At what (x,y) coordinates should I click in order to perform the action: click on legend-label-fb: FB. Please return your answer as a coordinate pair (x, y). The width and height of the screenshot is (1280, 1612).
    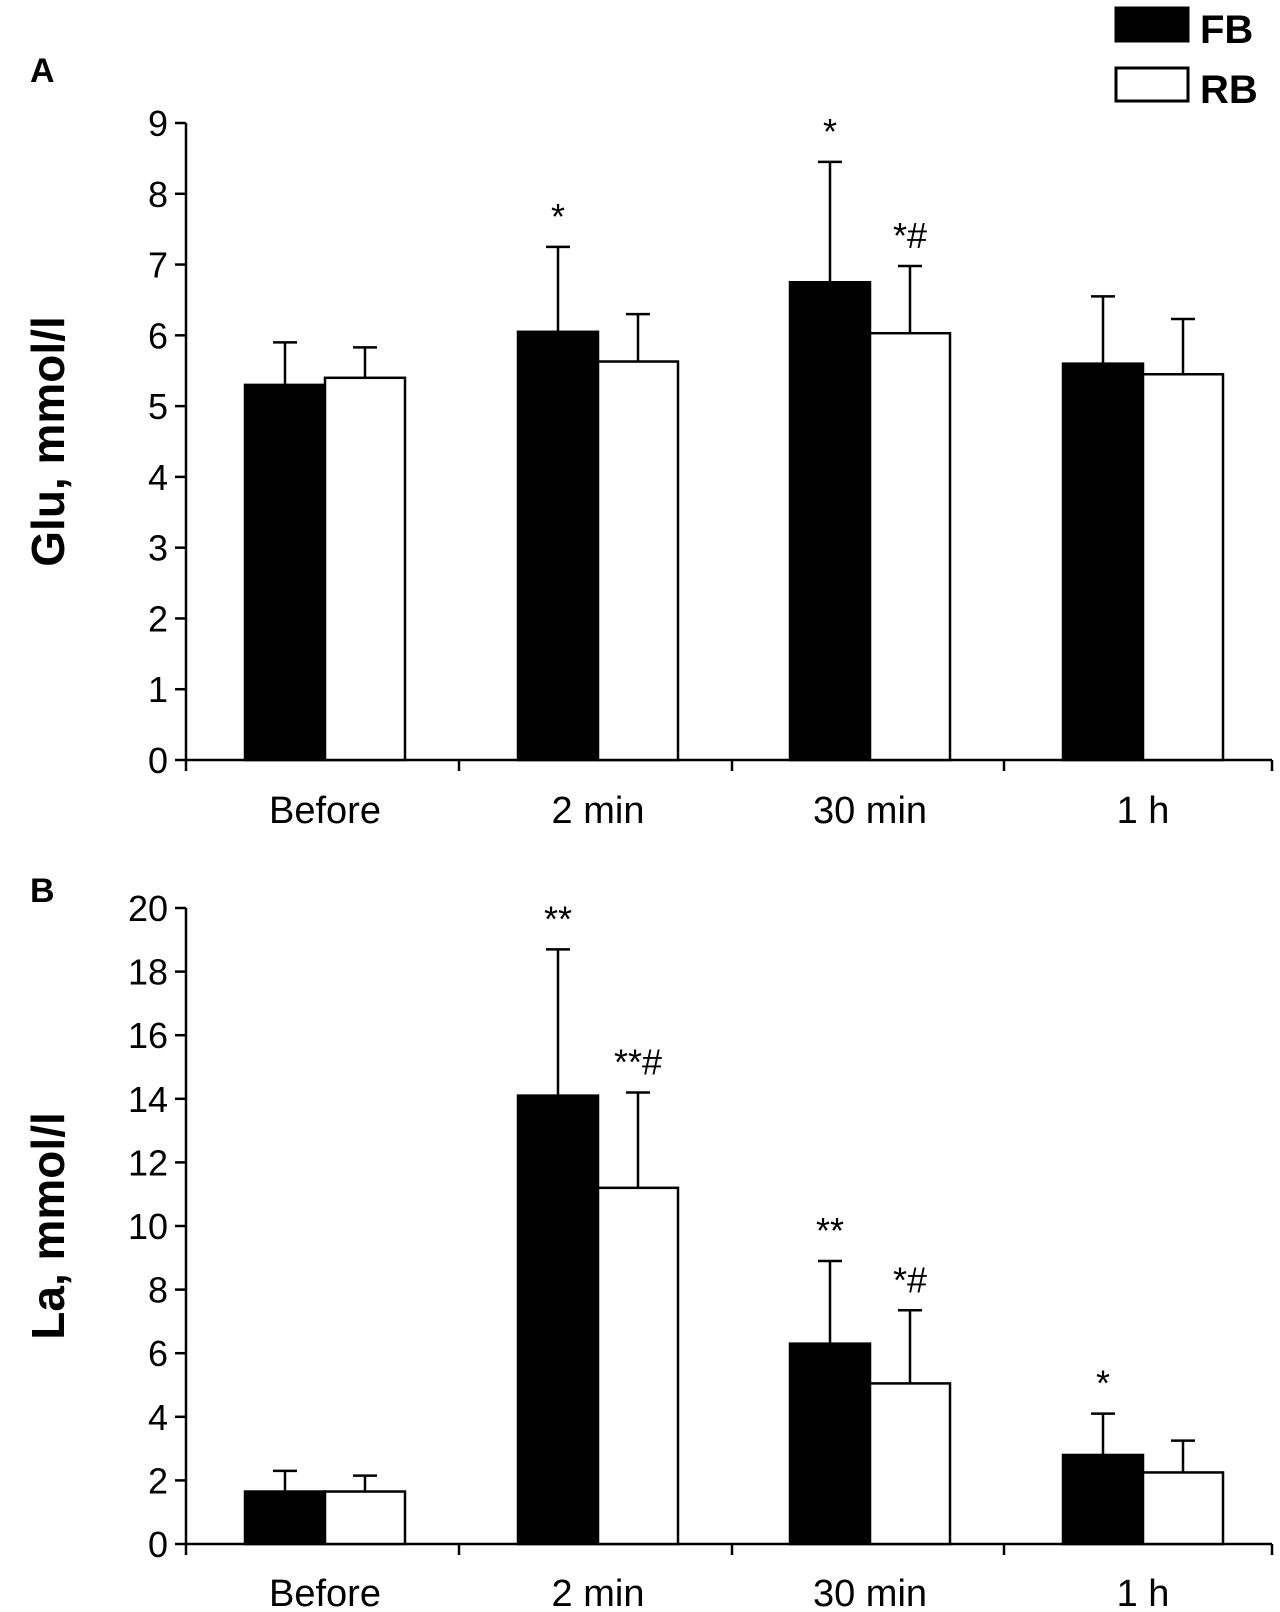
    Looking at the image, I should click on (1226, 30).